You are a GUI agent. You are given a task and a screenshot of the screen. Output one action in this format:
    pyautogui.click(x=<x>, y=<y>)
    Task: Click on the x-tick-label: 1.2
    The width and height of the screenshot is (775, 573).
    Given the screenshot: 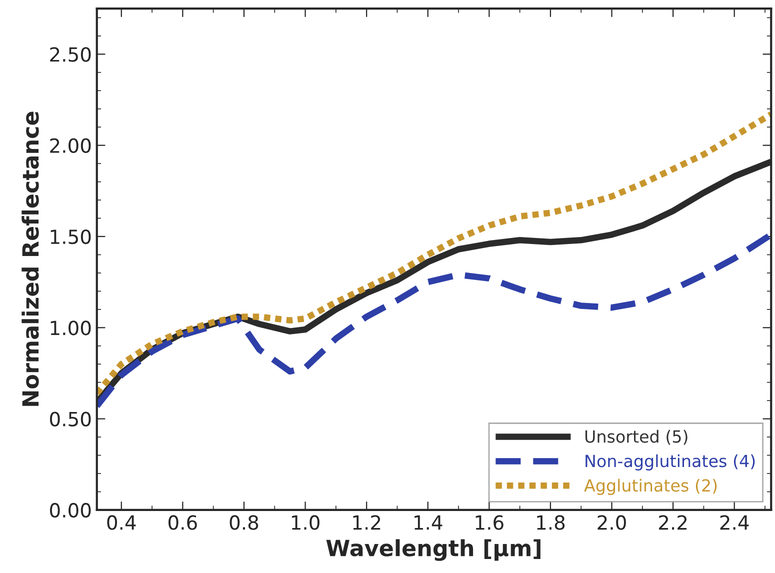 What is the action you would take?
    pyautogui.click(x=366, y=522)
    